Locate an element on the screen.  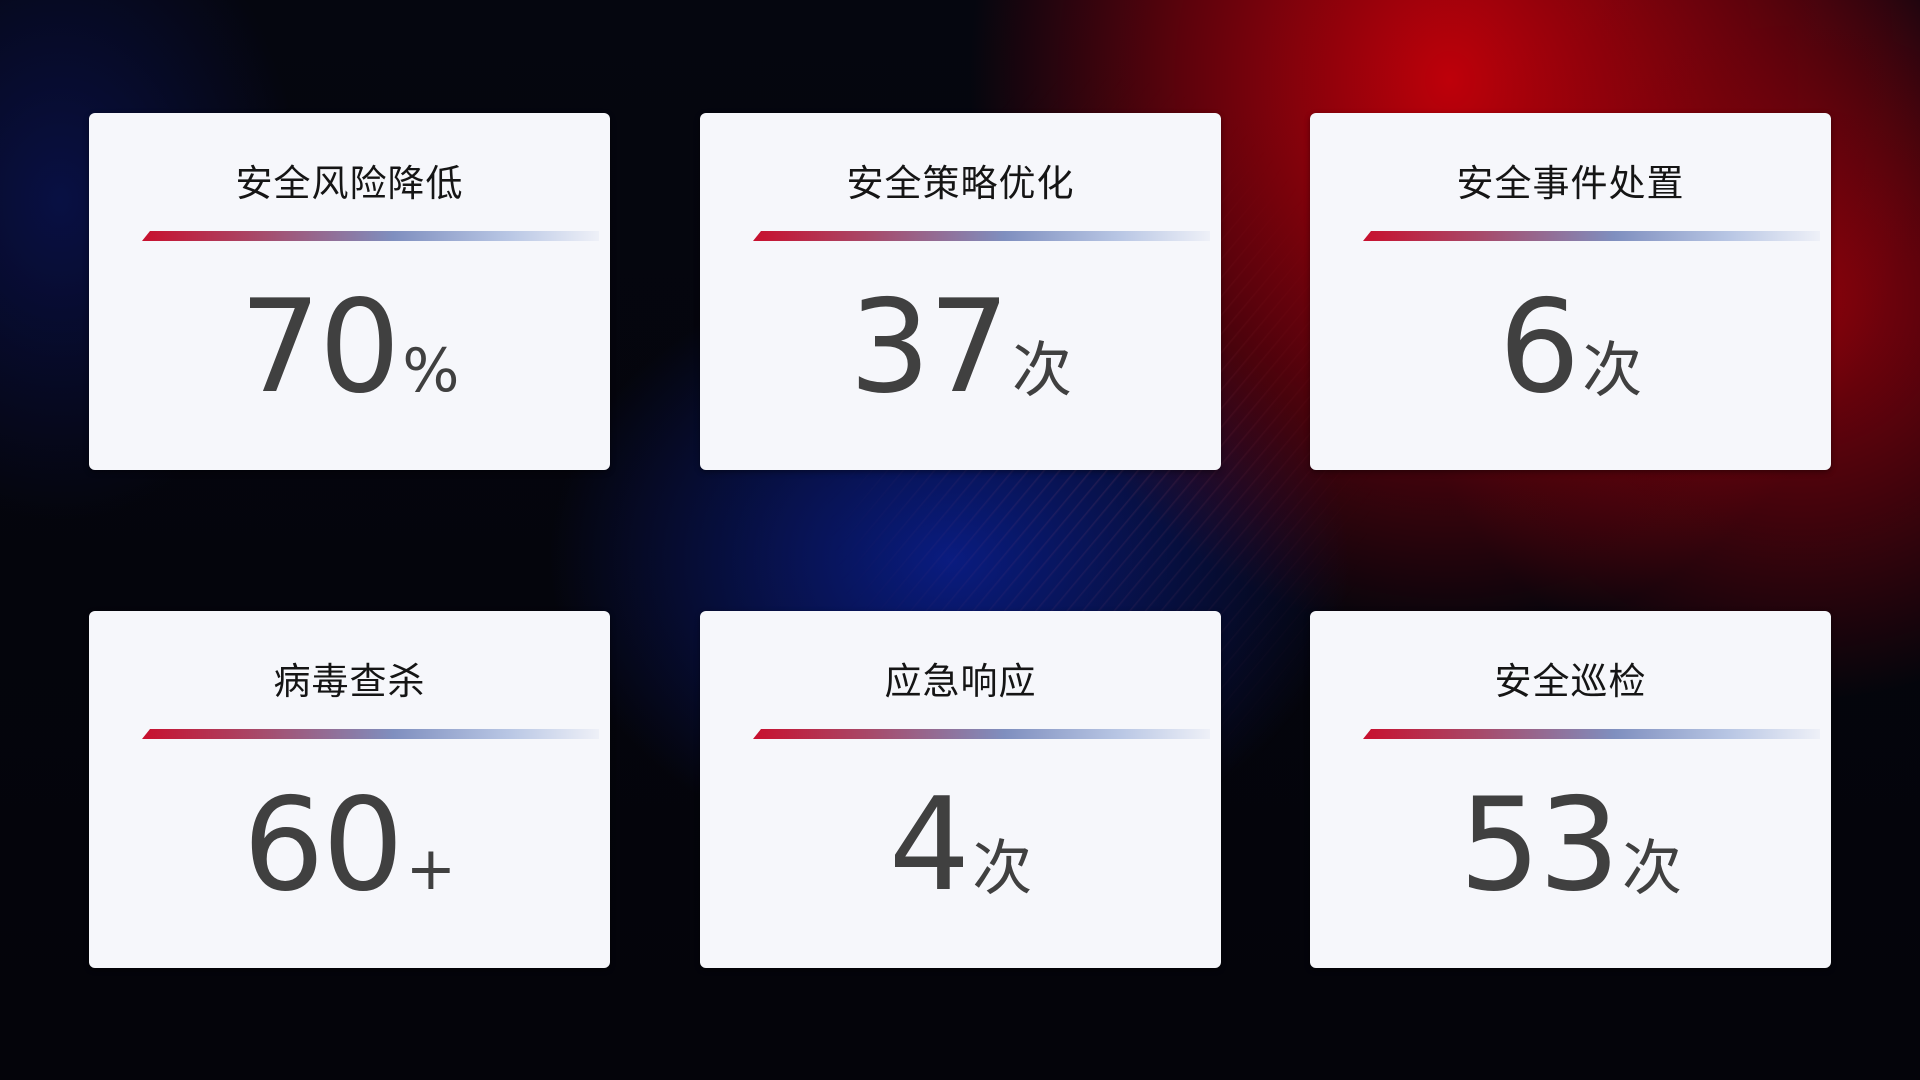
value-number: 6 is located at coordinates (1539, 347).